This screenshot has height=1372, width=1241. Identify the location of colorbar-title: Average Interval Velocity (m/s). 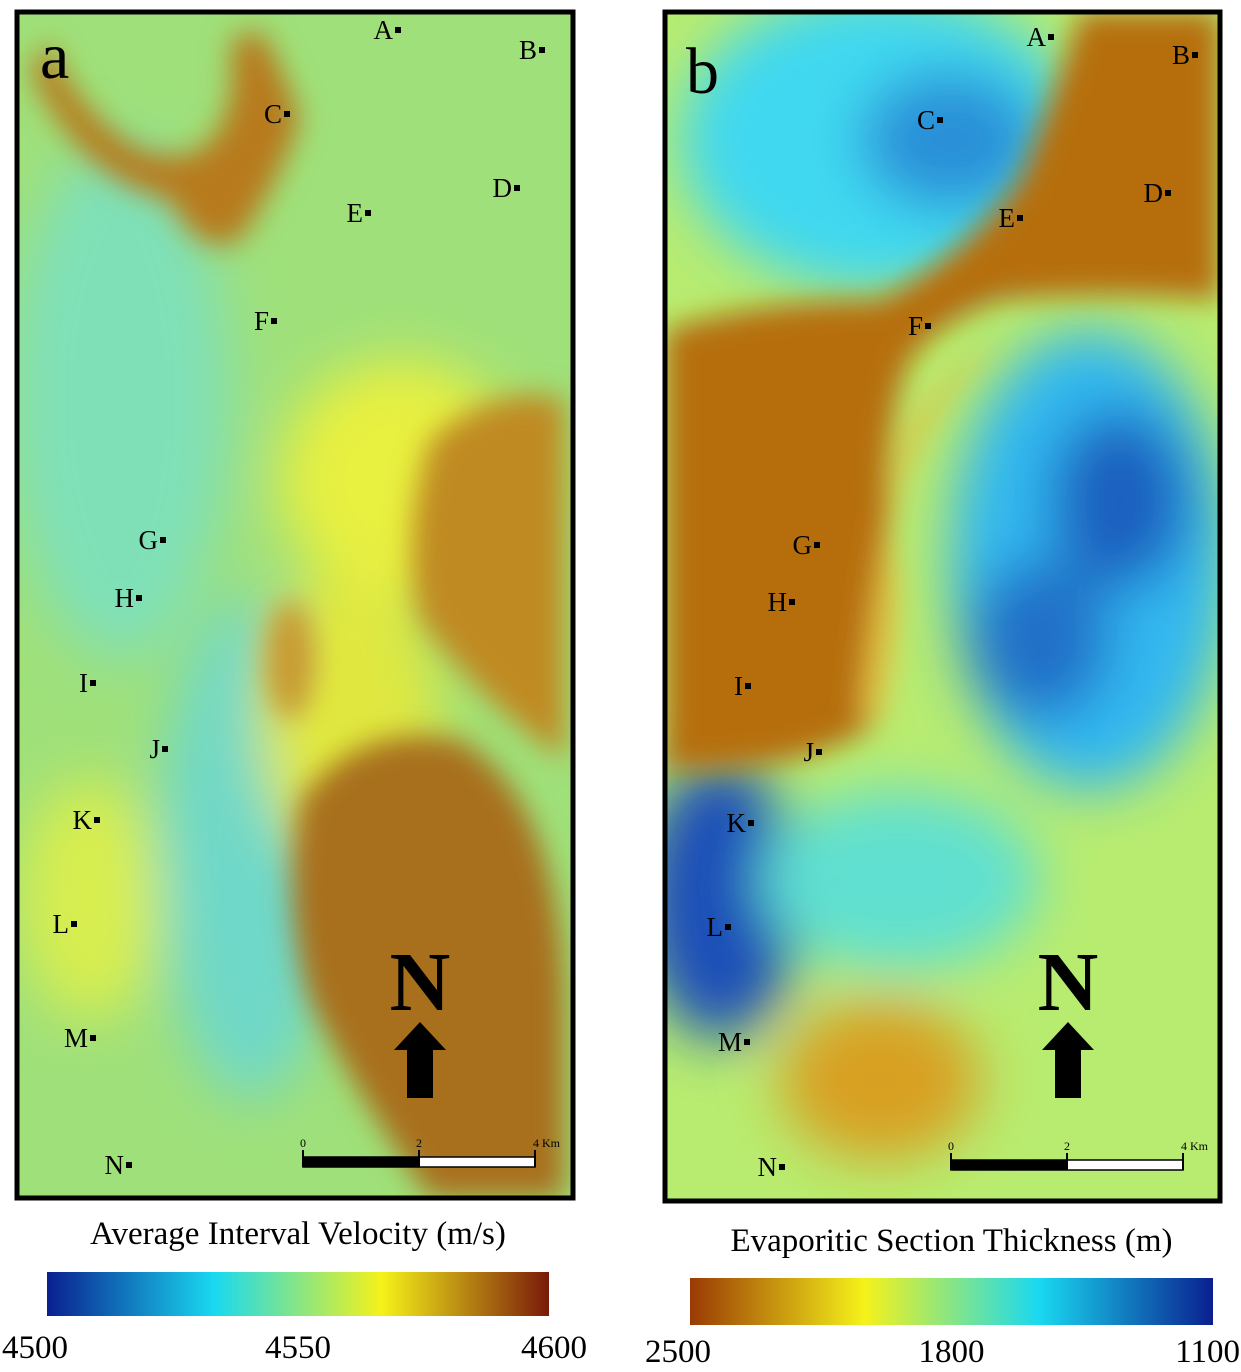
(298, 1234).